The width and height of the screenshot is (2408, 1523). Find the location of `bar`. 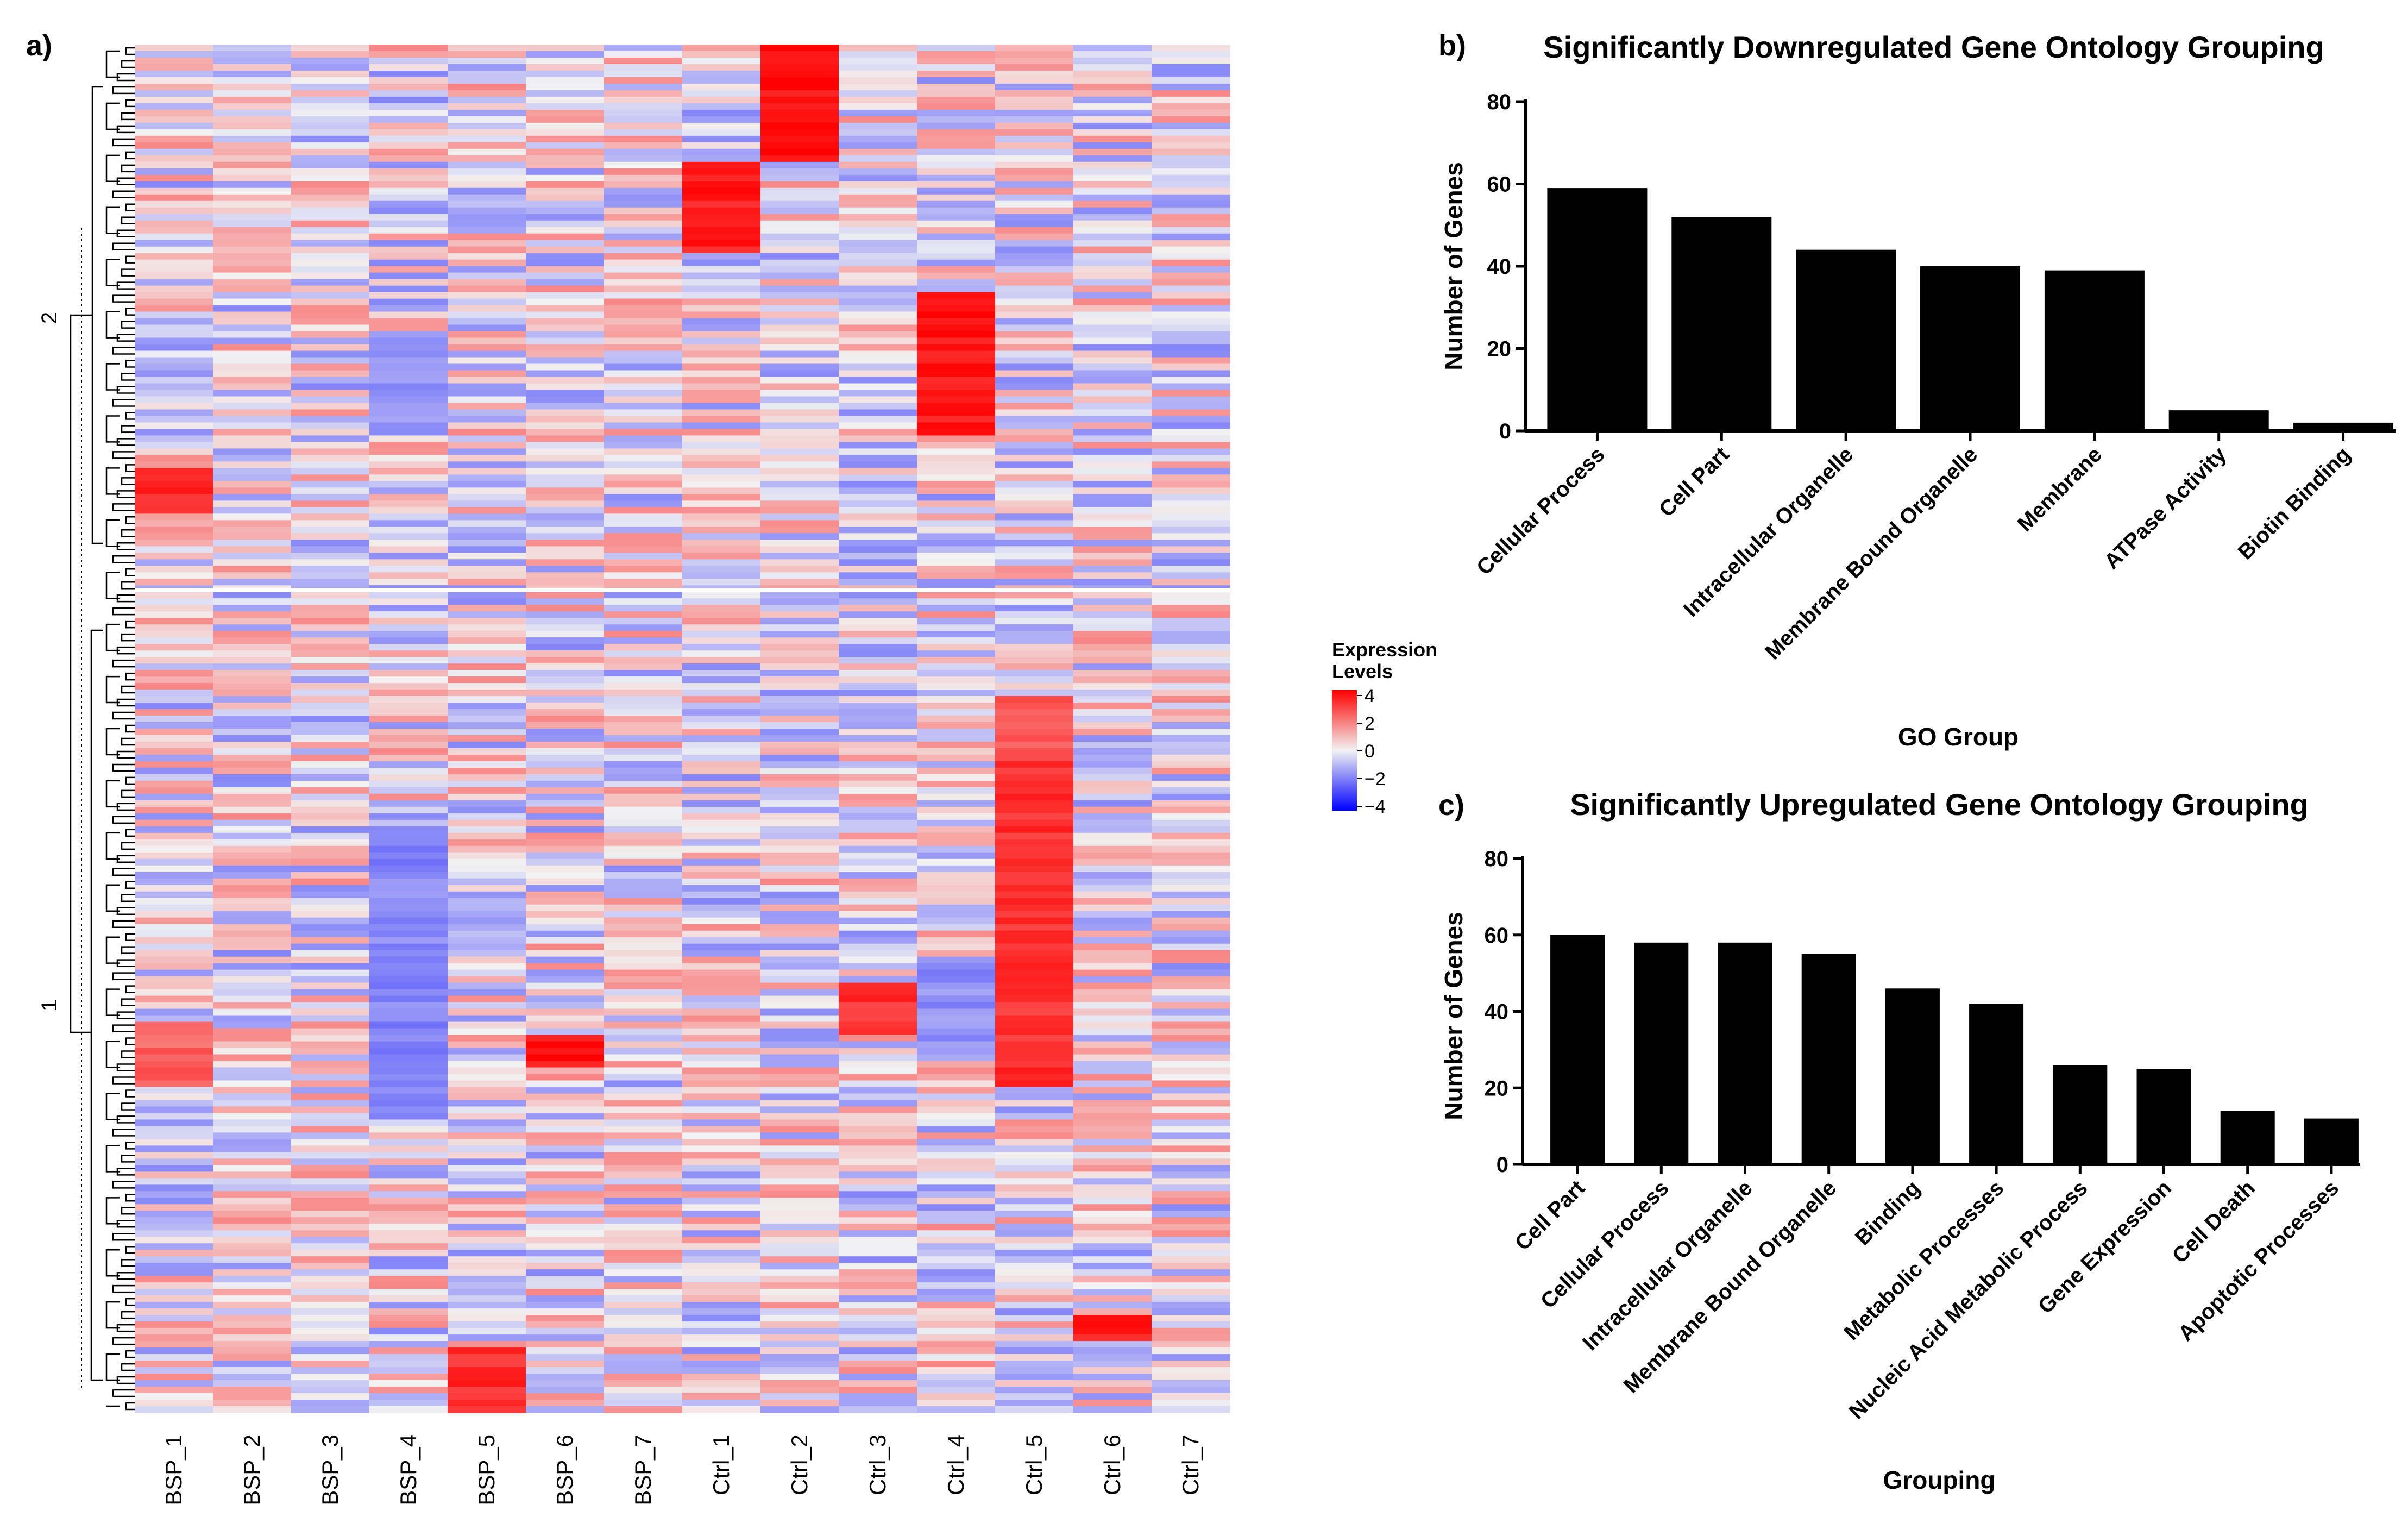

bar is located at coordinates (2080, 1114).